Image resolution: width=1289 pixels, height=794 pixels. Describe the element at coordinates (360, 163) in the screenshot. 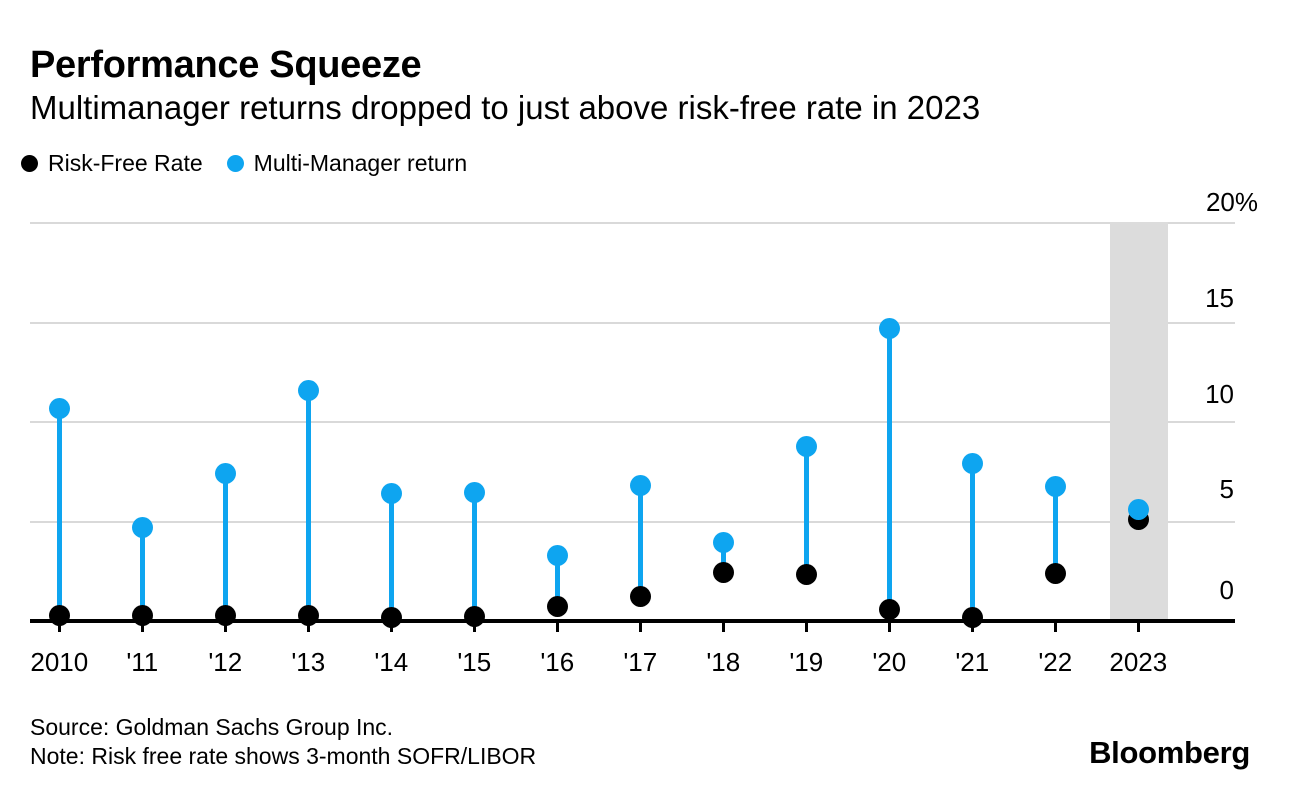

I see `legend-label: Multi-Manager return` at that location.